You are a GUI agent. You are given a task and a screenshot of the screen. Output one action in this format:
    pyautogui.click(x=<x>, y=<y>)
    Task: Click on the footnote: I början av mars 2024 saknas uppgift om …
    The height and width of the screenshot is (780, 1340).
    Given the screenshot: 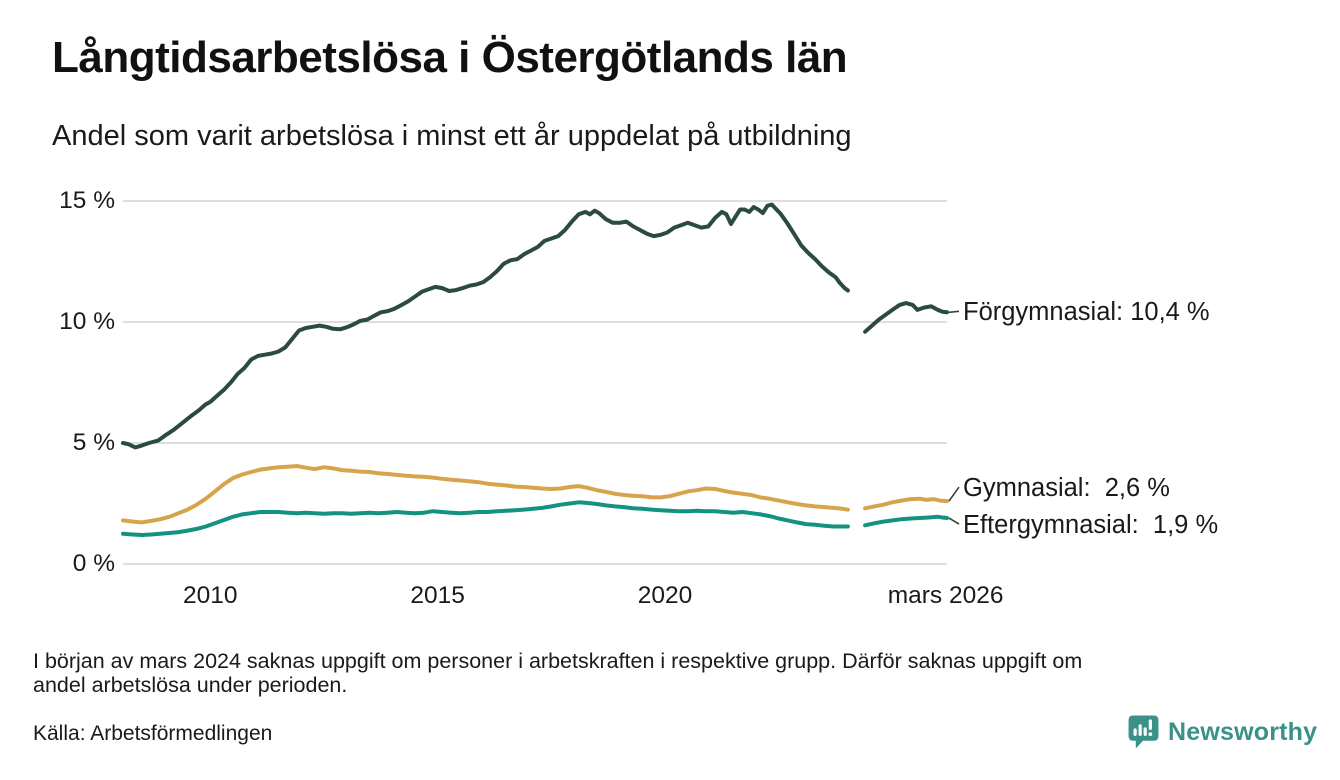 What is the action you would take?
    pyautogui.click(x=557, y=673)
    